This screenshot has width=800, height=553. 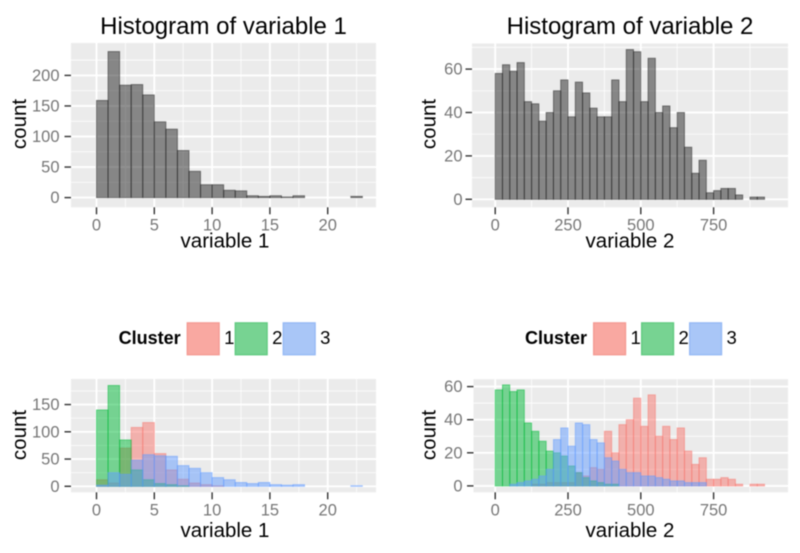 What do you see at coordinates (630, 26) in the screenshot?
I see `svg-text: Histogram of variable 2` at bounding box center [630, 26].